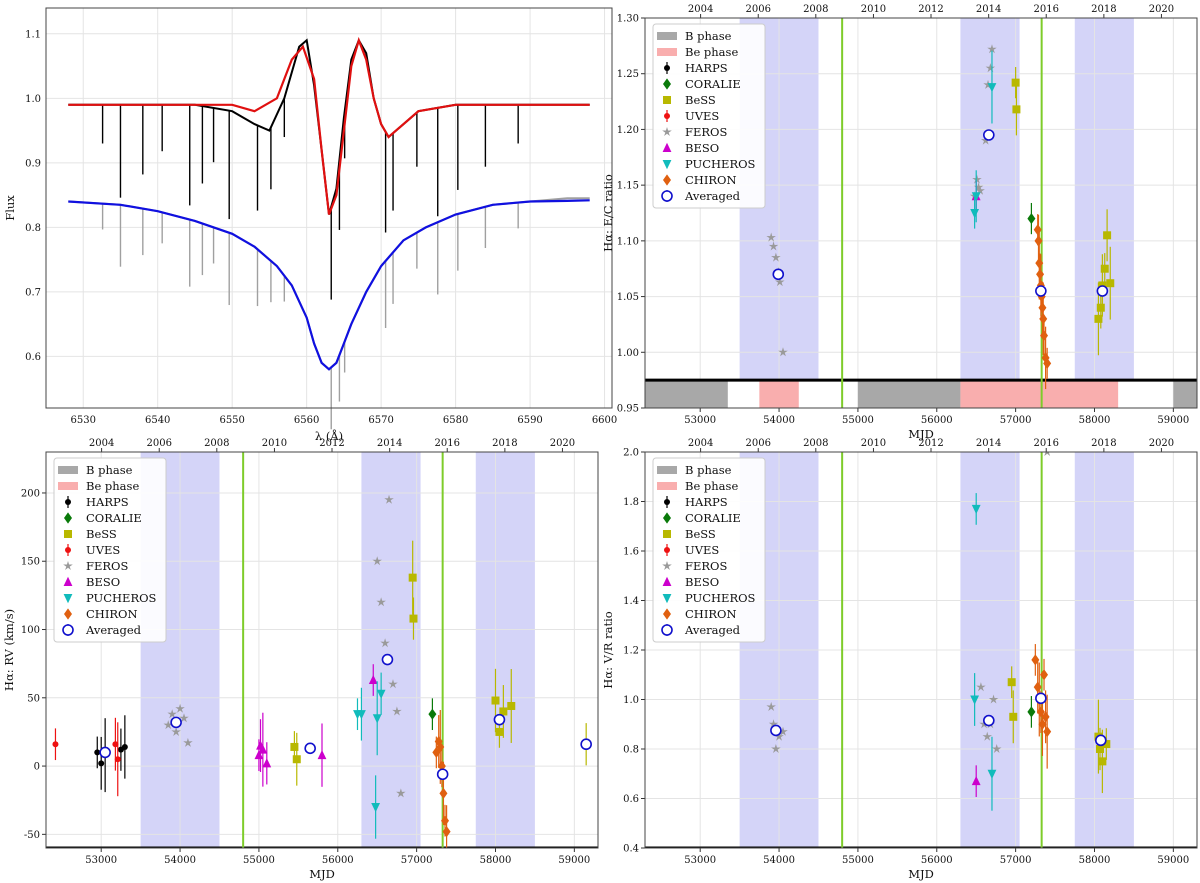 This screenshot has height=883, width=1200. Describe the element at coordinates (1042, 724) in the screenshot. I see `vr_ratio-point-chiron` at that location.